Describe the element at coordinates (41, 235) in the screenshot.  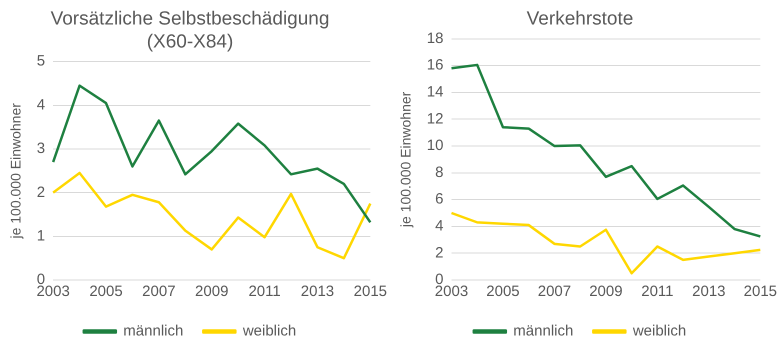
I see `y-tick-label: 1` at that location.